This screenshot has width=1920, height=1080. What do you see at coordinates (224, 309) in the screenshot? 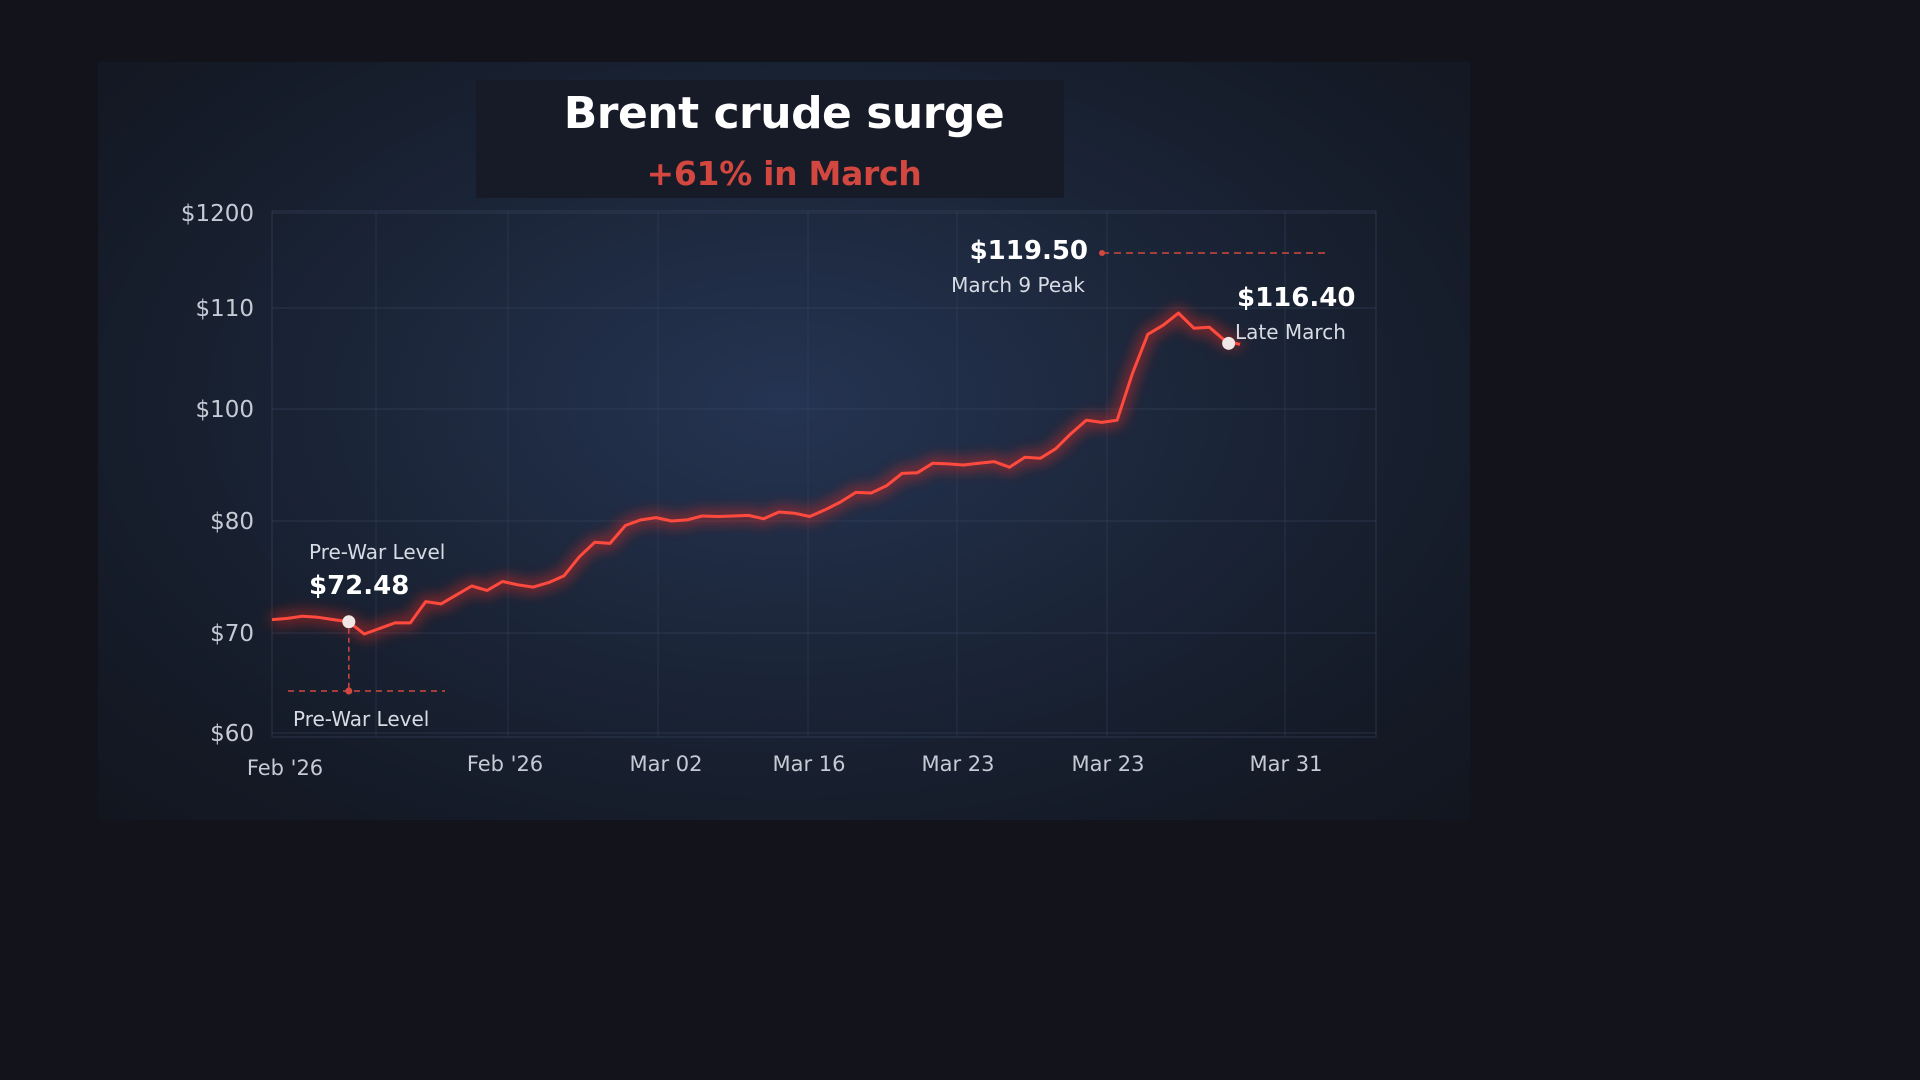
I see `y-tick-label: $110` at bounding box center [224, 309].